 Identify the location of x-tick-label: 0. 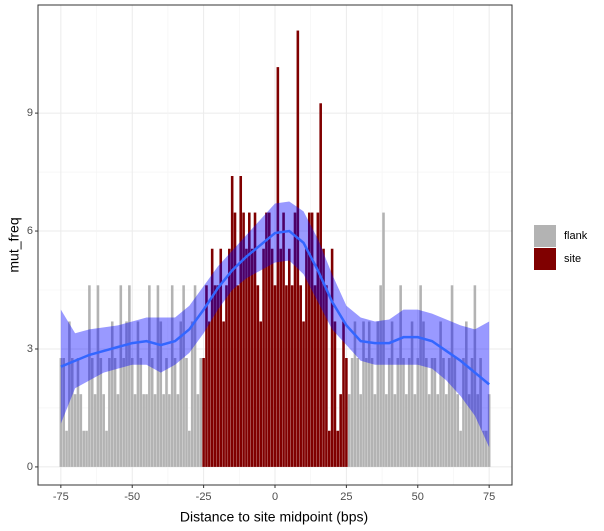
(275, 497).